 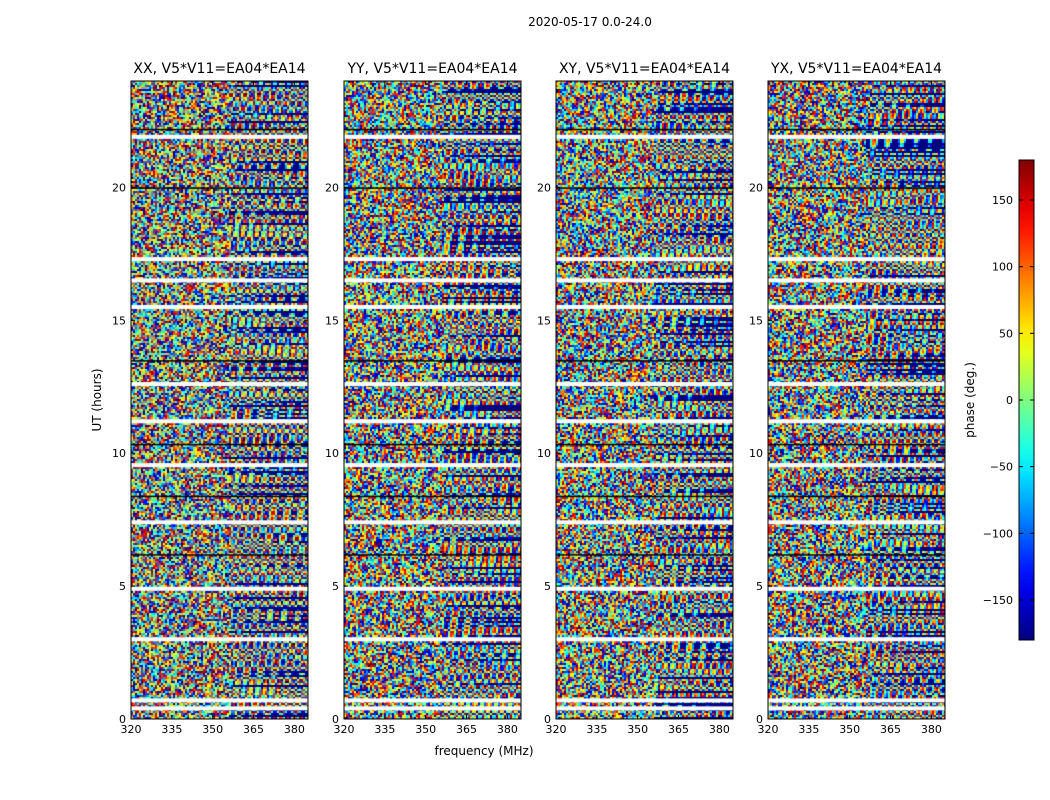 What do you see at coordinates (590, 22) in the screenshot?
I see `figure-title: 2020-05-17 0.0-24.0` at bounding box center [590, 22].